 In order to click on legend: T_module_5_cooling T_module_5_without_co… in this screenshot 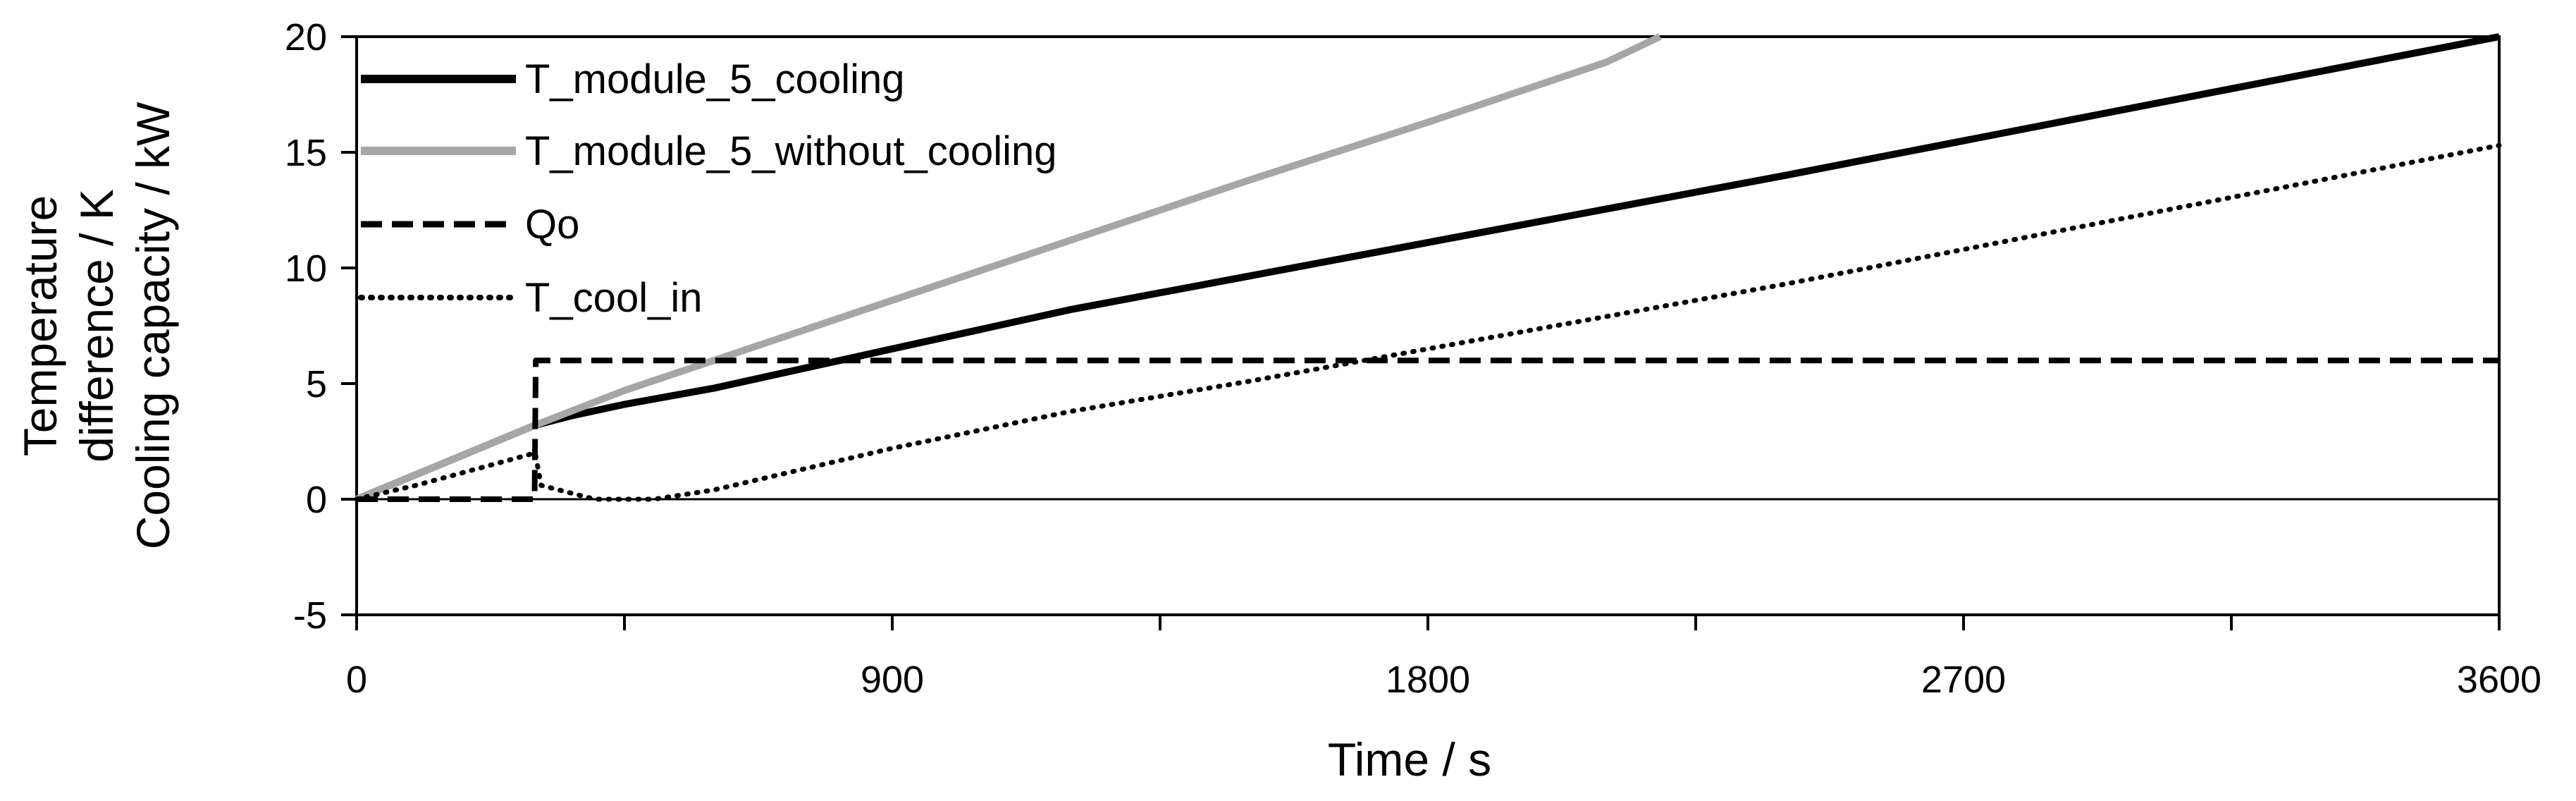, I will do `click(707, 188)`.